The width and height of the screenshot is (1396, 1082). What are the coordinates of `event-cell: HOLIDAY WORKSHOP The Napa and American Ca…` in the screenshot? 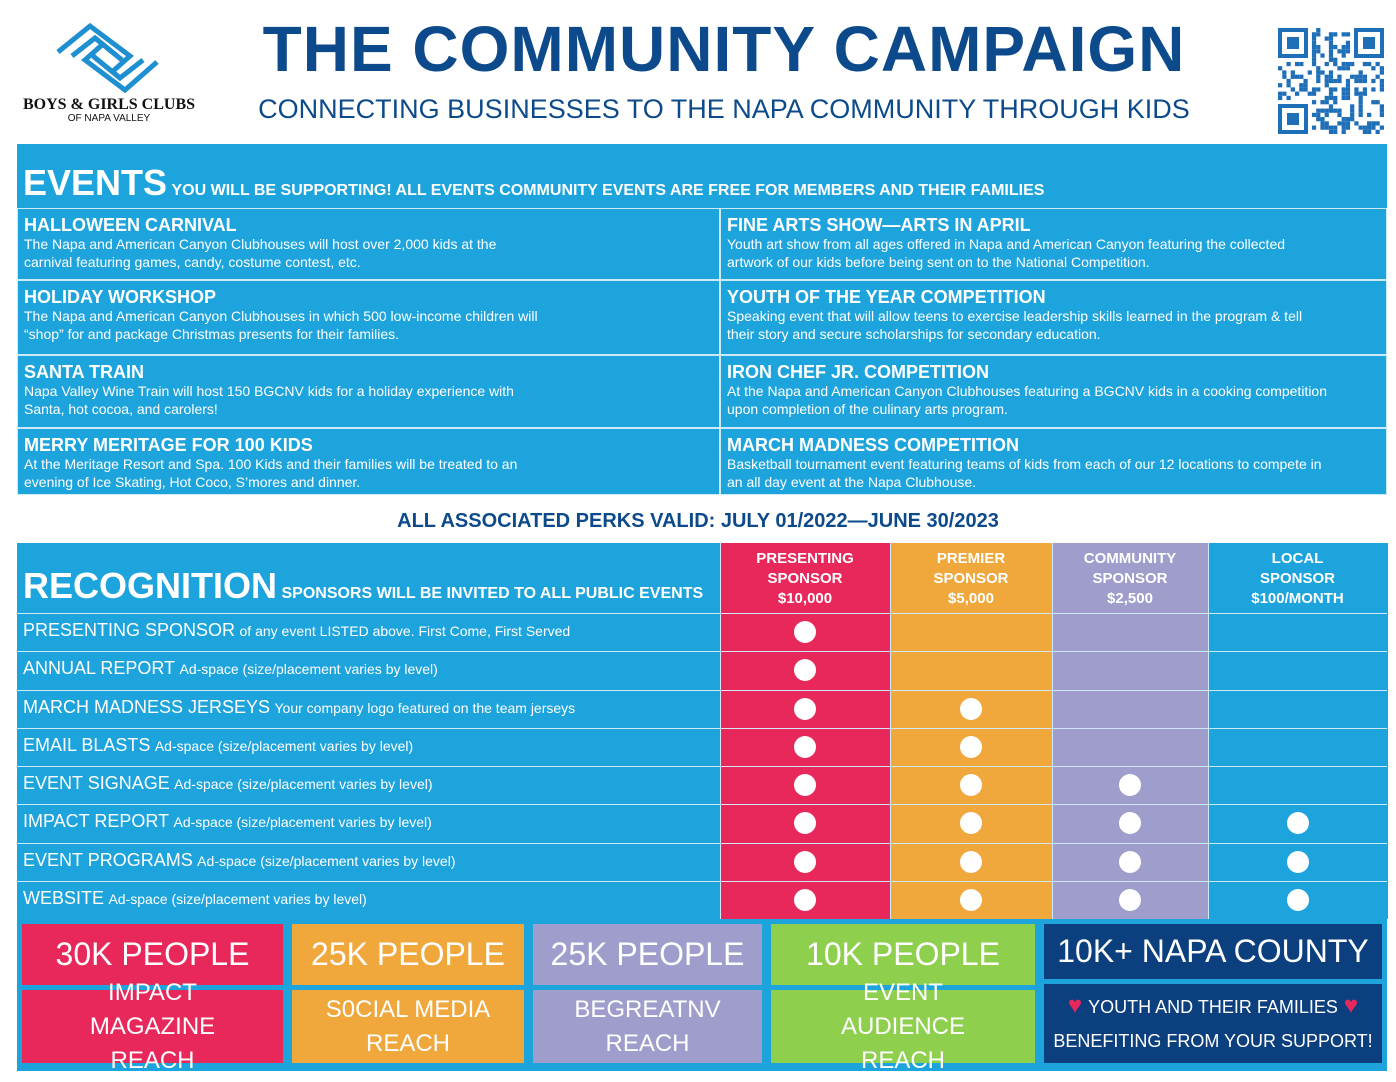 It's located at (368, 317).